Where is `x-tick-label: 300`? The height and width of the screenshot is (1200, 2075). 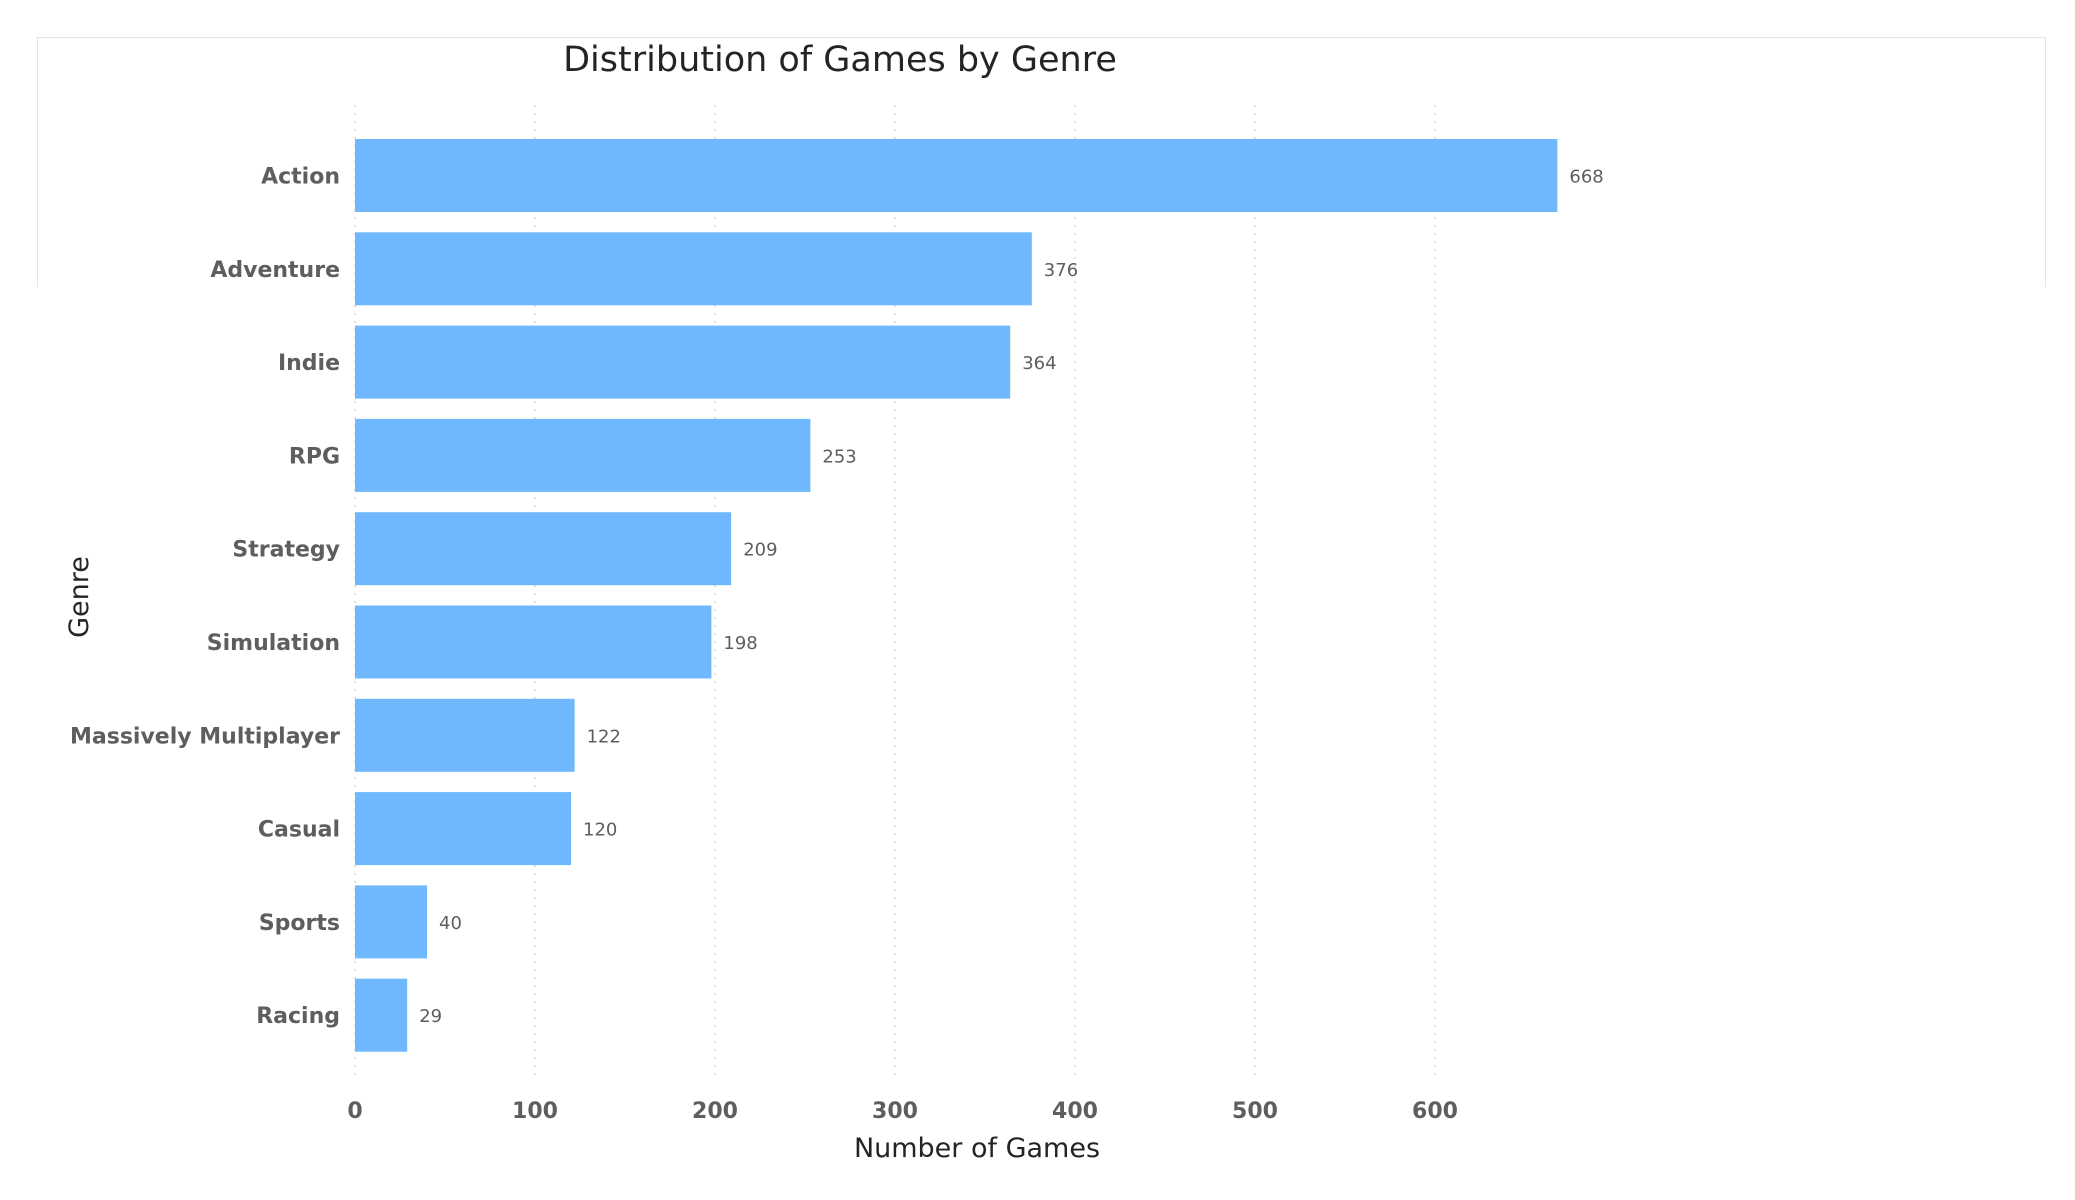 x-tick-label: 300 is located at coordinates (895, 1111).